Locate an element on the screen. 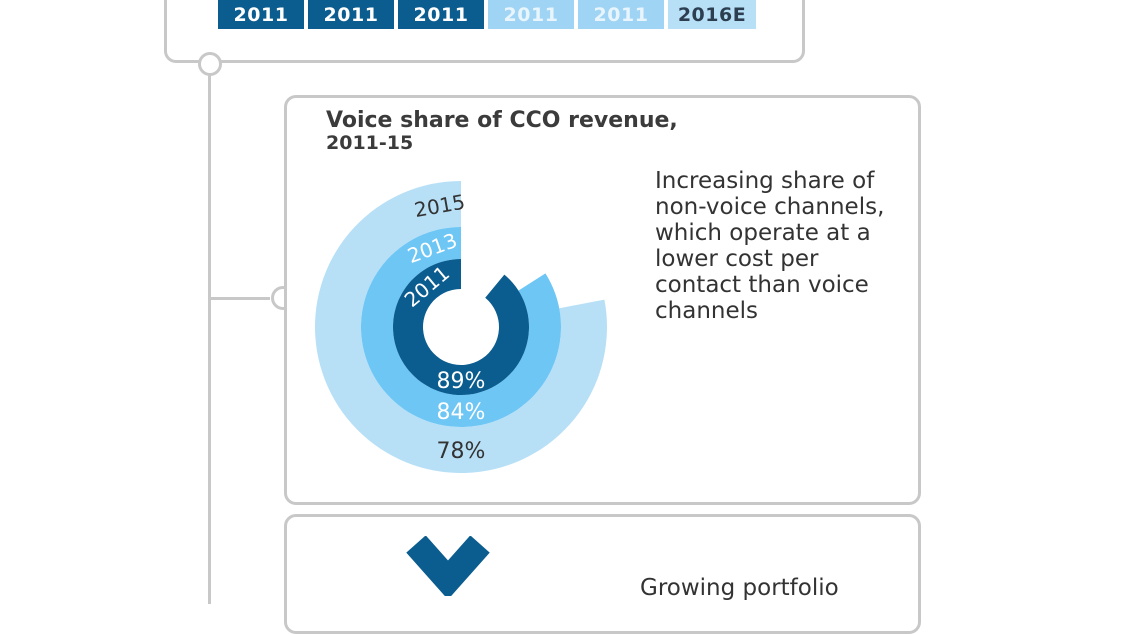  chart-title: Voice share of CCO revenue, 2011-15 is located at coordinates (516, 131).